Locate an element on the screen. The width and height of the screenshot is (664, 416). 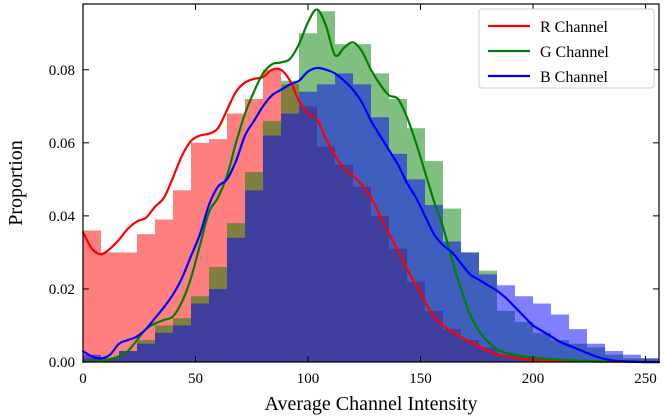
legend-box is located at coordinates (566, 48).